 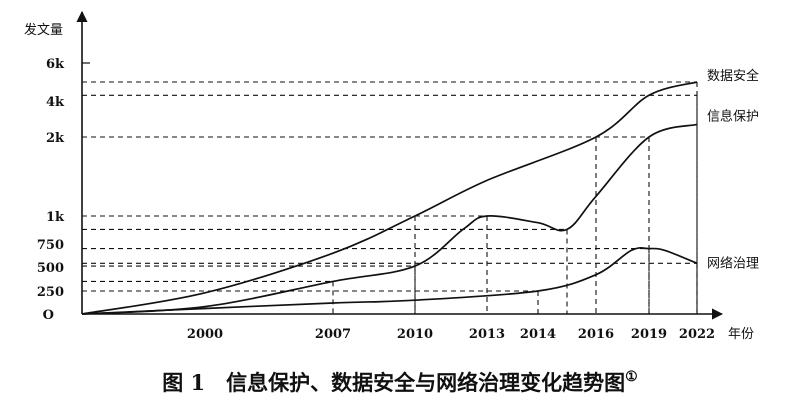 What do you see at coordinates (48, 315) in the screenshot?
I see `y-tick-o: O` at bounding box center [48, 315].